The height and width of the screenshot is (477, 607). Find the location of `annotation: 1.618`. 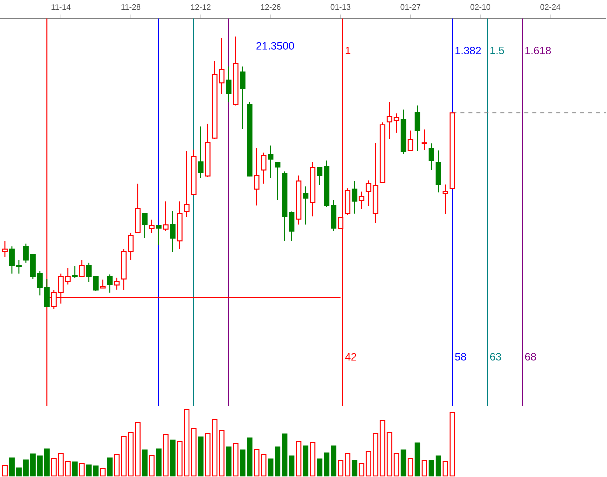

annotation: 1.618 is located at coordinates (539, 51).